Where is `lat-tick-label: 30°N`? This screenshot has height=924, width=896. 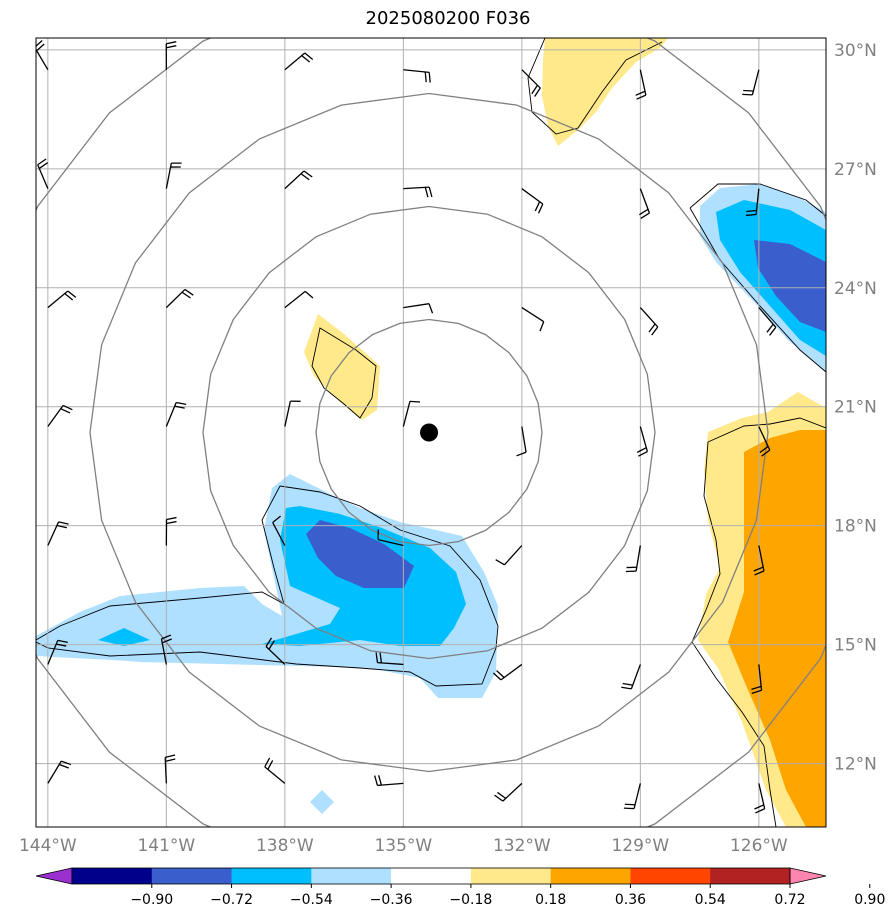
lat-tick-label: 30°N is located at coordinates (855, 51).